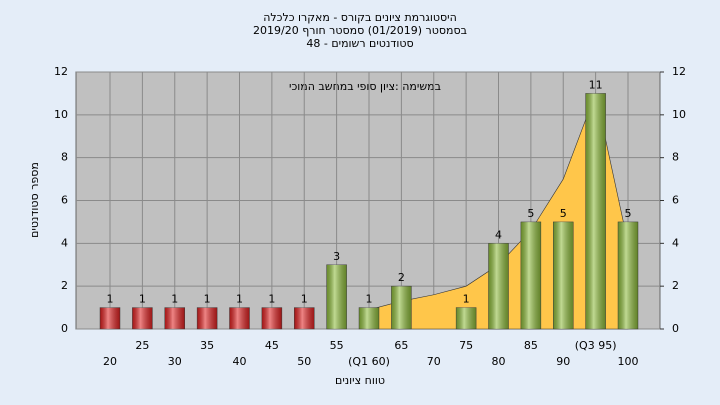 The height and width of the screenshot is (405, 720). What do you see at coordinates (240, 361) in the screenshot?
I see `x-tick-label: 40` at bounding box center [240, 361].